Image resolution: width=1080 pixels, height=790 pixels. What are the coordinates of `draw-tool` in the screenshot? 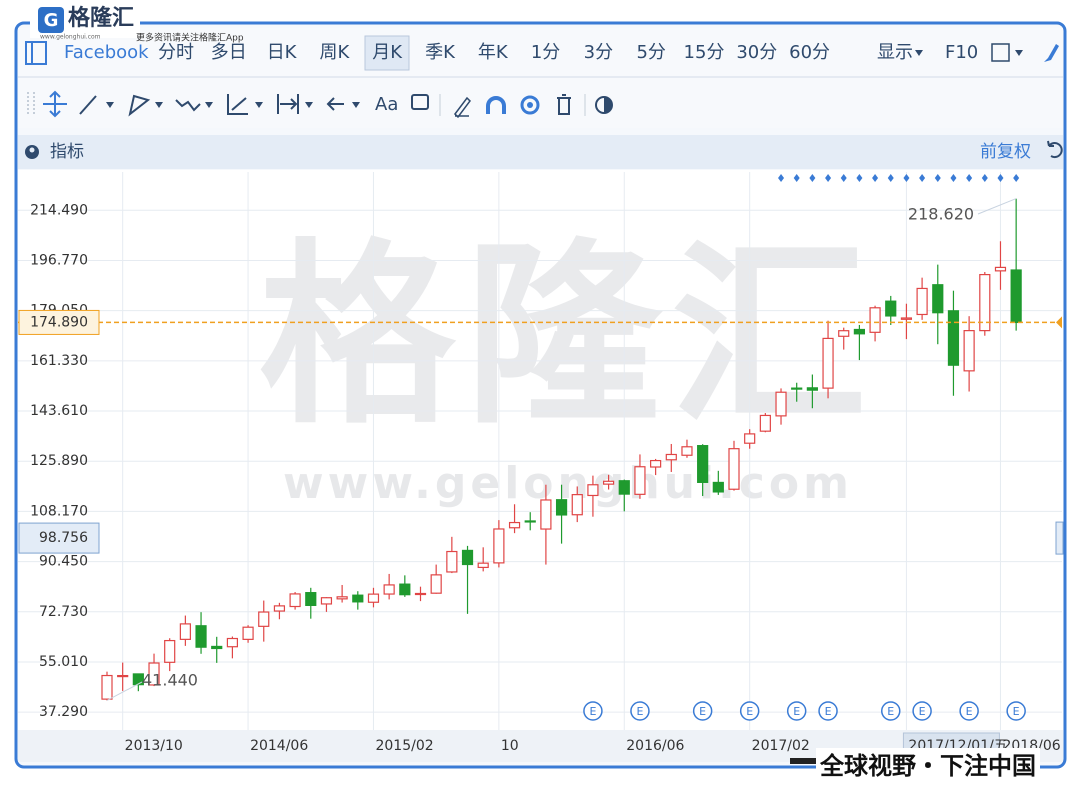 It's located at (462, 107).